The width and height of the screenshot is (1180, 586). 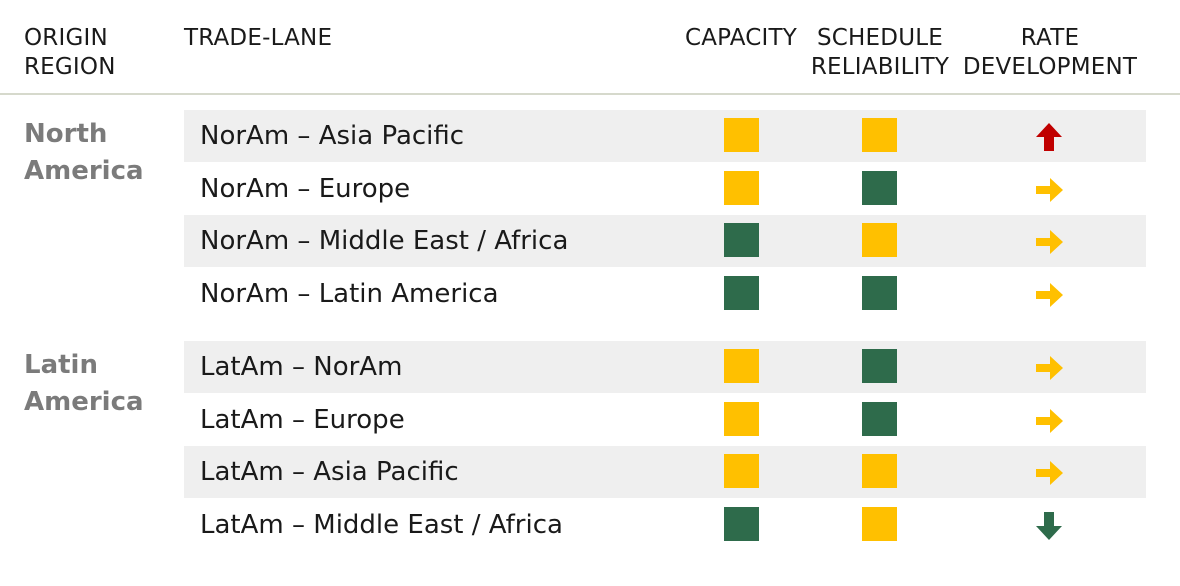 What do you see at coordinates (1050, 53) in the screenshot?
I see `header-rate-development: RATE DEVELOPMENT` at bounding box center [1050, 53].